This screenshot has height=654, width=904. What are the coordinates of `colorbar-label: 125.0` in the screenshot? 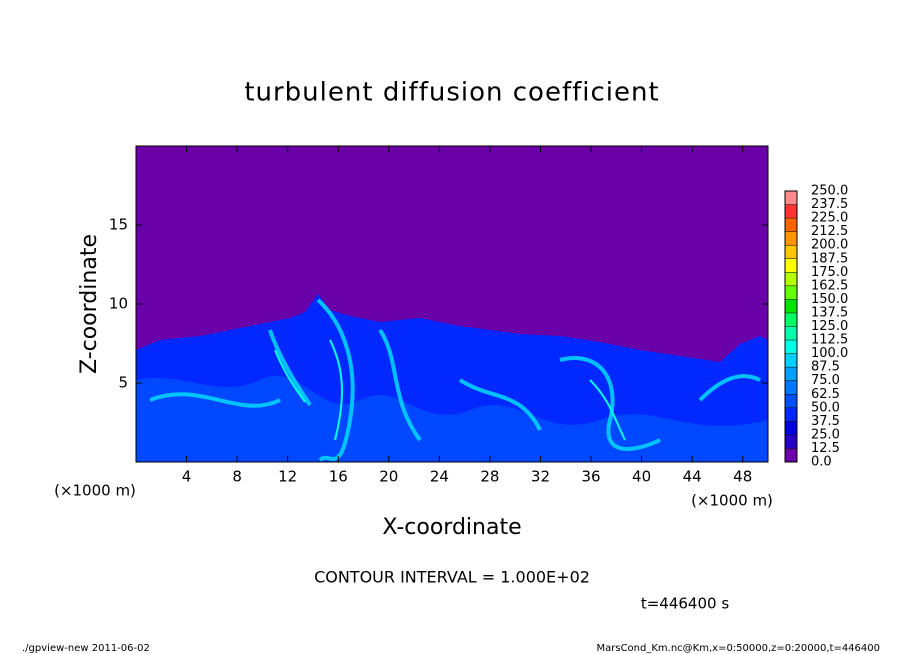 It's located at (829, 326).